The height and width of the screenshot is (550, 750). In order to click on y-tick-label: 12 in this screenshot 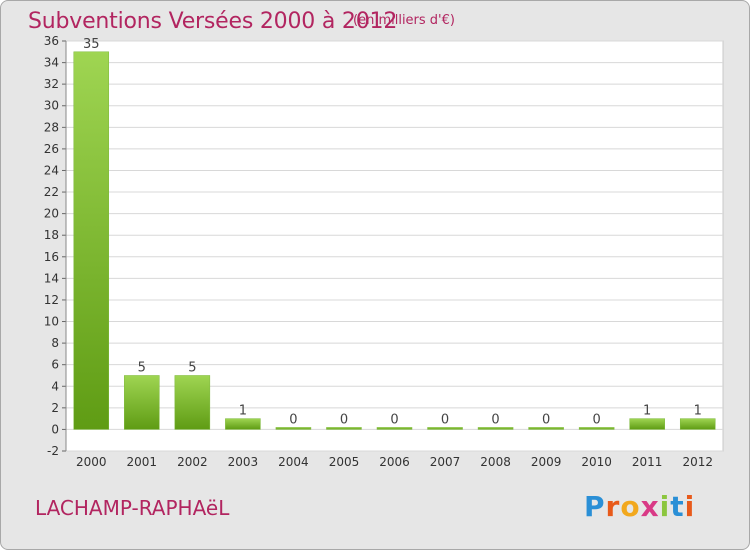, I will do `click(51, 300)`.